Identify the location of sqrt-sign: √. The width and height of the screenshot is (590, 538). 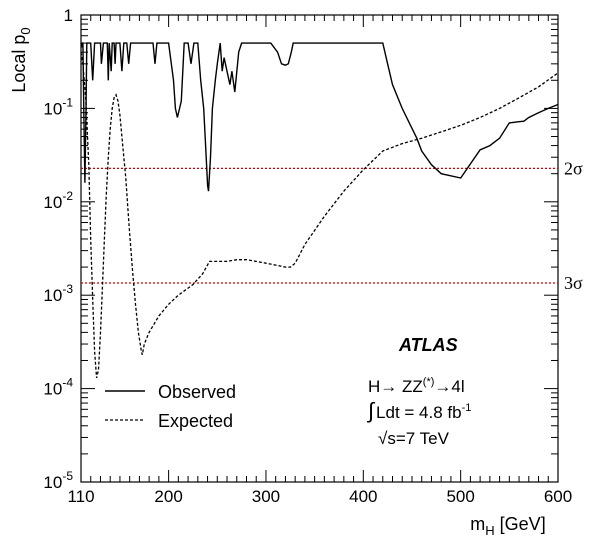
(383, 438).